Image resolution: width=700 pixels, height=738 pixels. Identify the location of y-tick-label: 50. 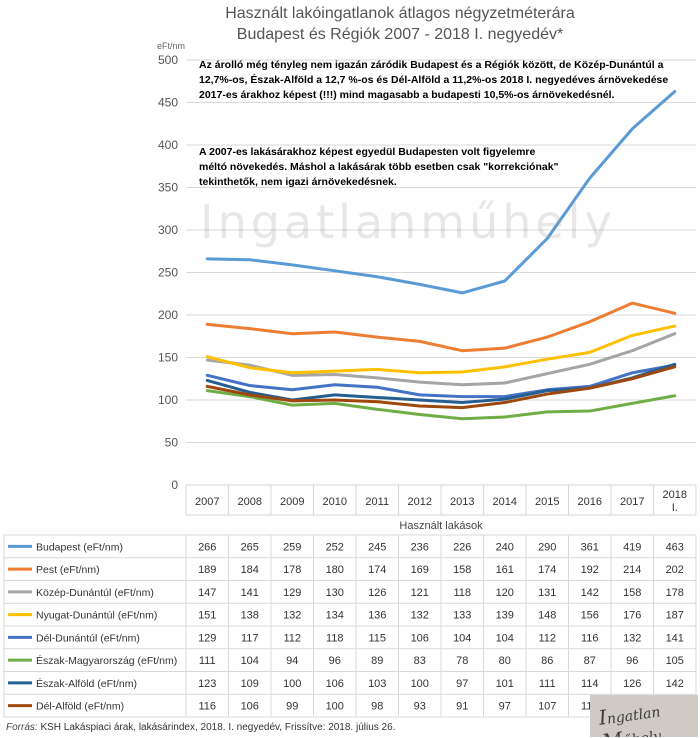
(172, 443).